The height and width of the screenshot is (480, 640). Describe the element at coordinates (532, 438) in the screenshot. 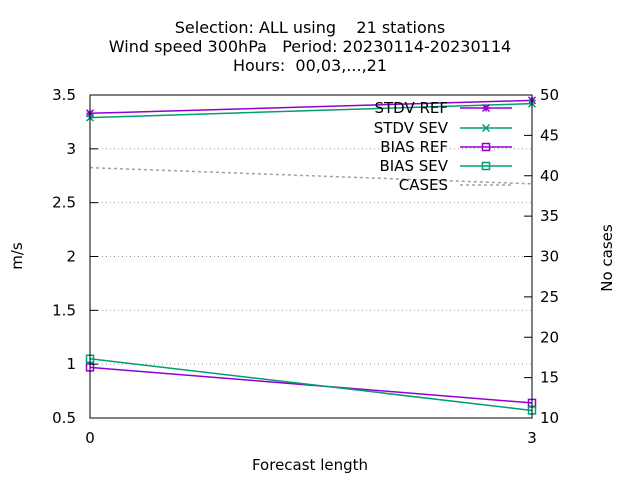

I see `x-tick-label: 3` at that location.